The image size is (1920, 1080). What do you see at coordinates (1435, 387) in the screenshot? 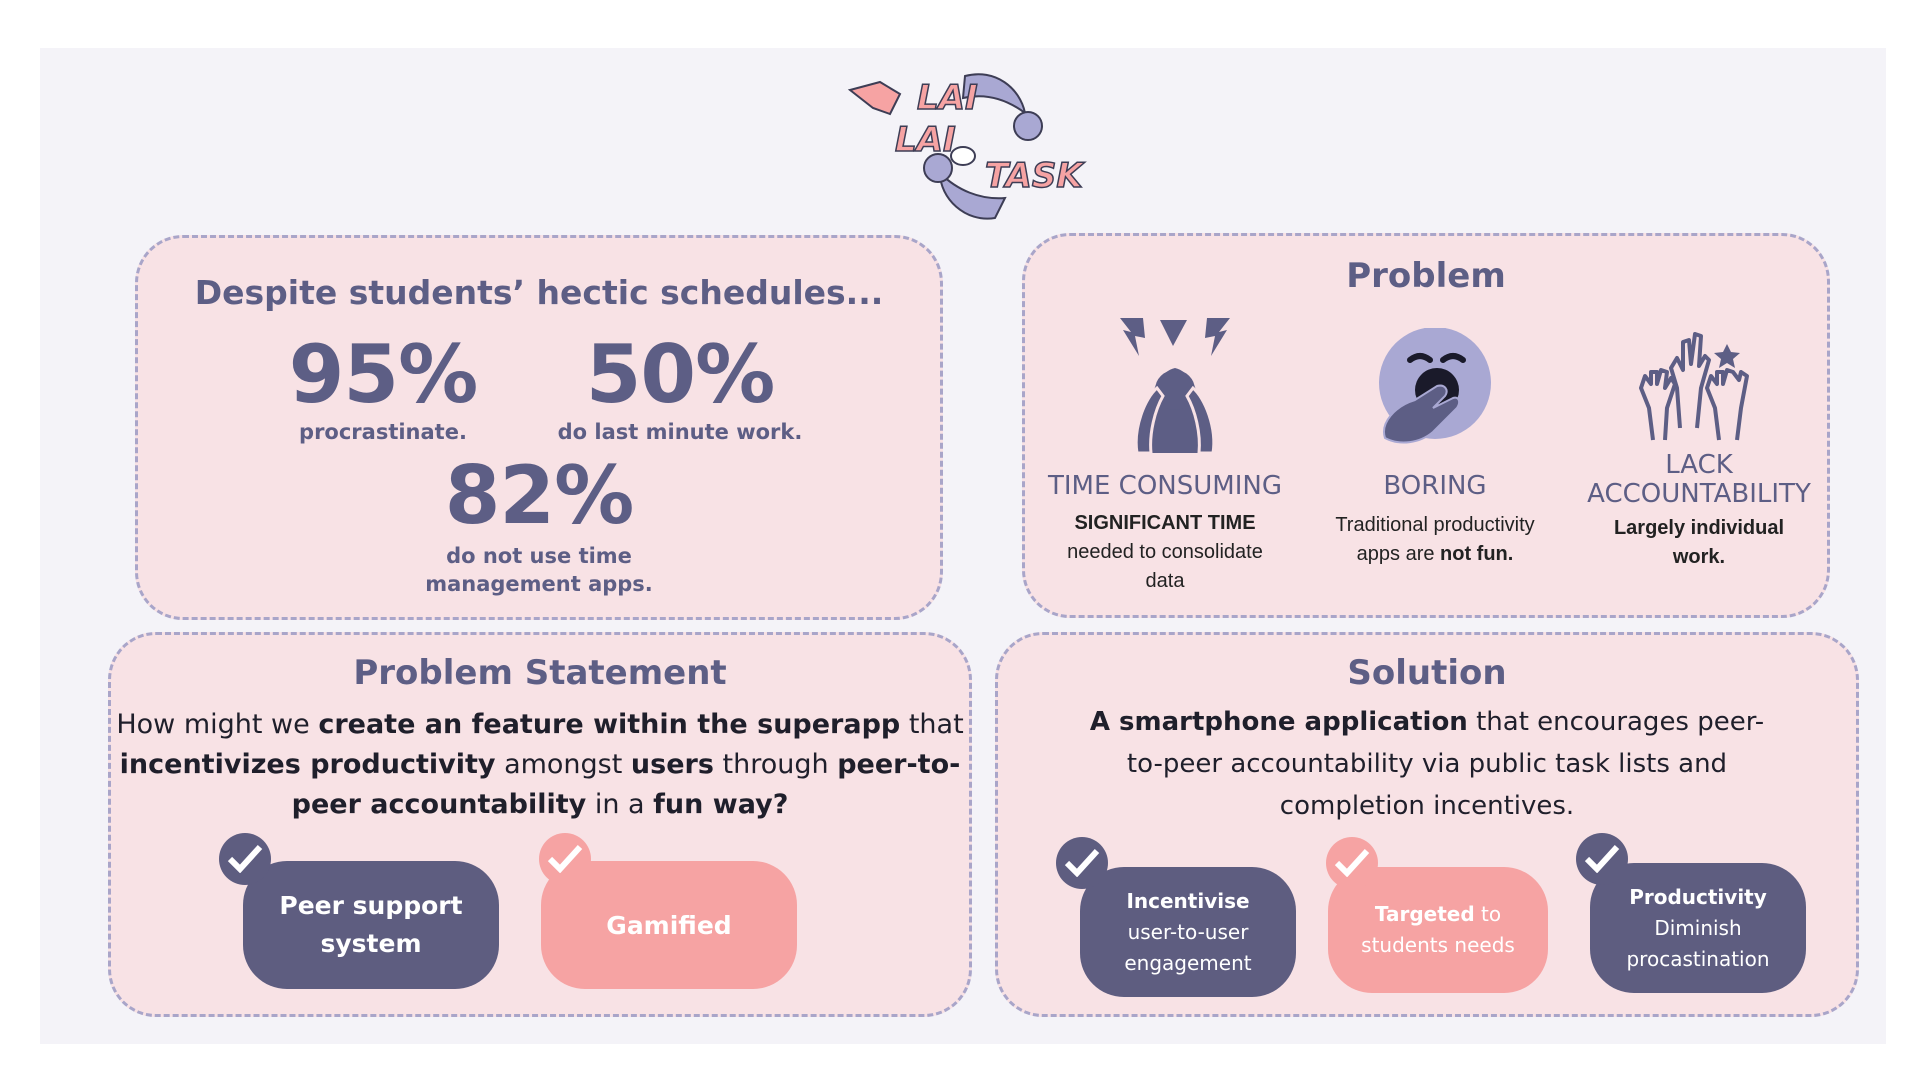
I see `yawn-icon` at bounding box center [1435, 387].